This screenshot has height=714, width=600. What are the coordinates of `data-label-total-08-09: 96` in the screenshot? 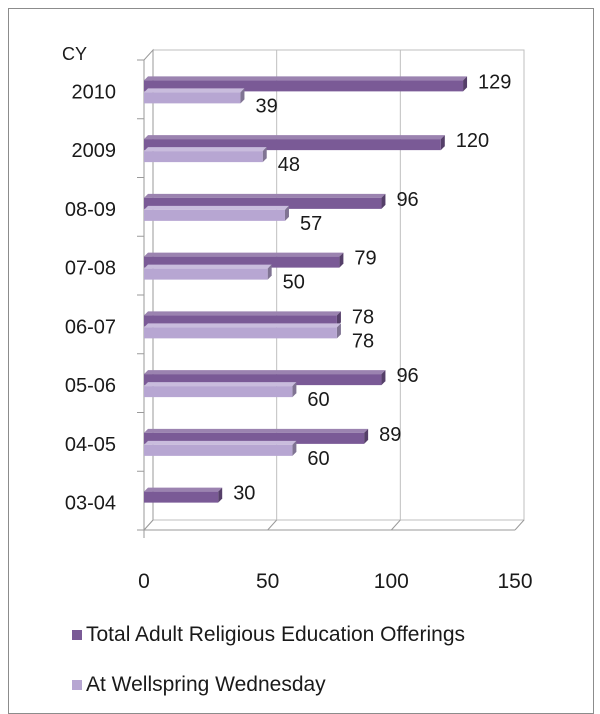 It's located at (407, 200).